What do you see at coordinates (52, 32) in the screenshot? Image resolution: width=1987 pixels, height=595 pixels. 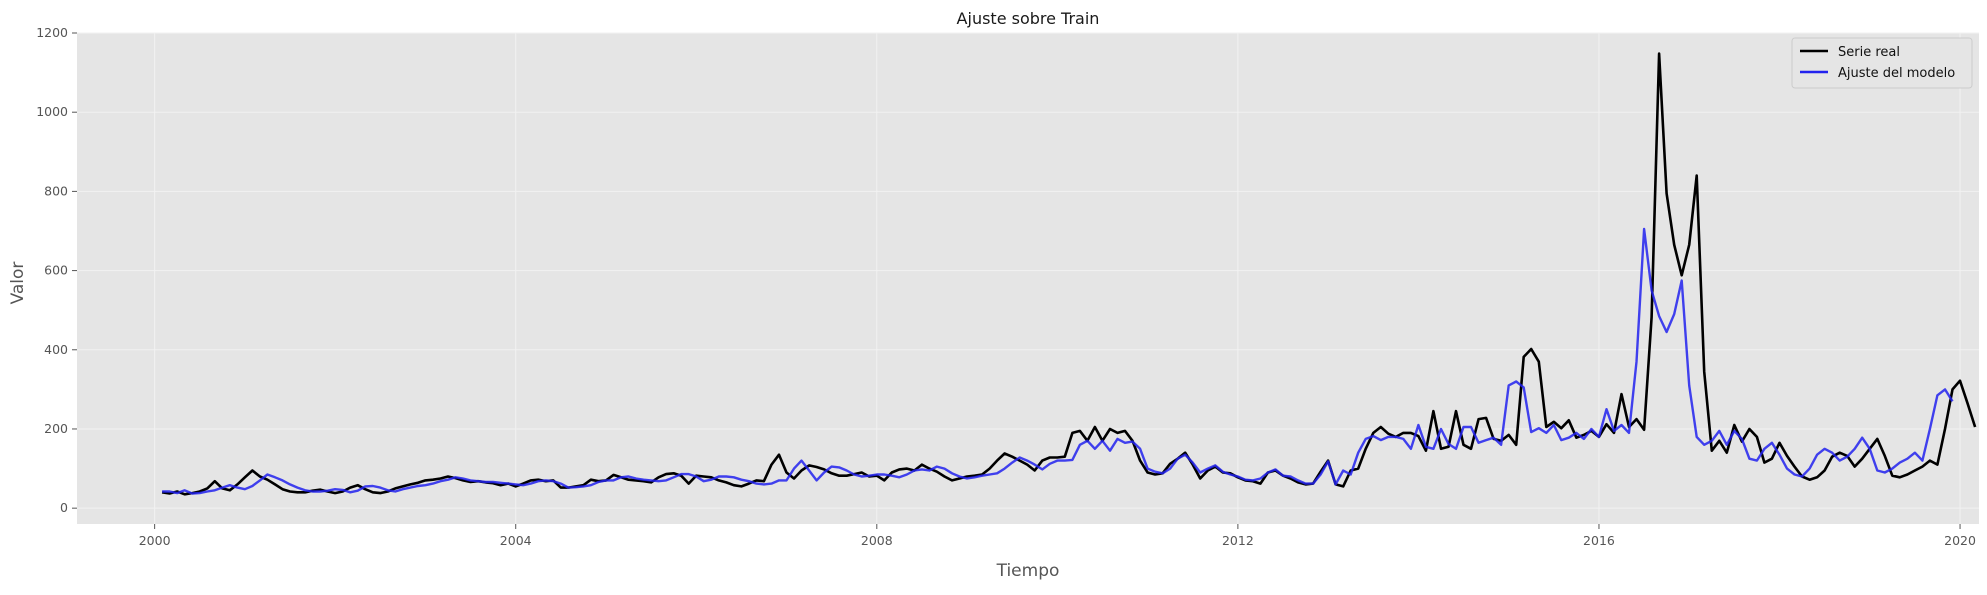 I see `y-tick-label: 1200` at bounding box center [52, 32].